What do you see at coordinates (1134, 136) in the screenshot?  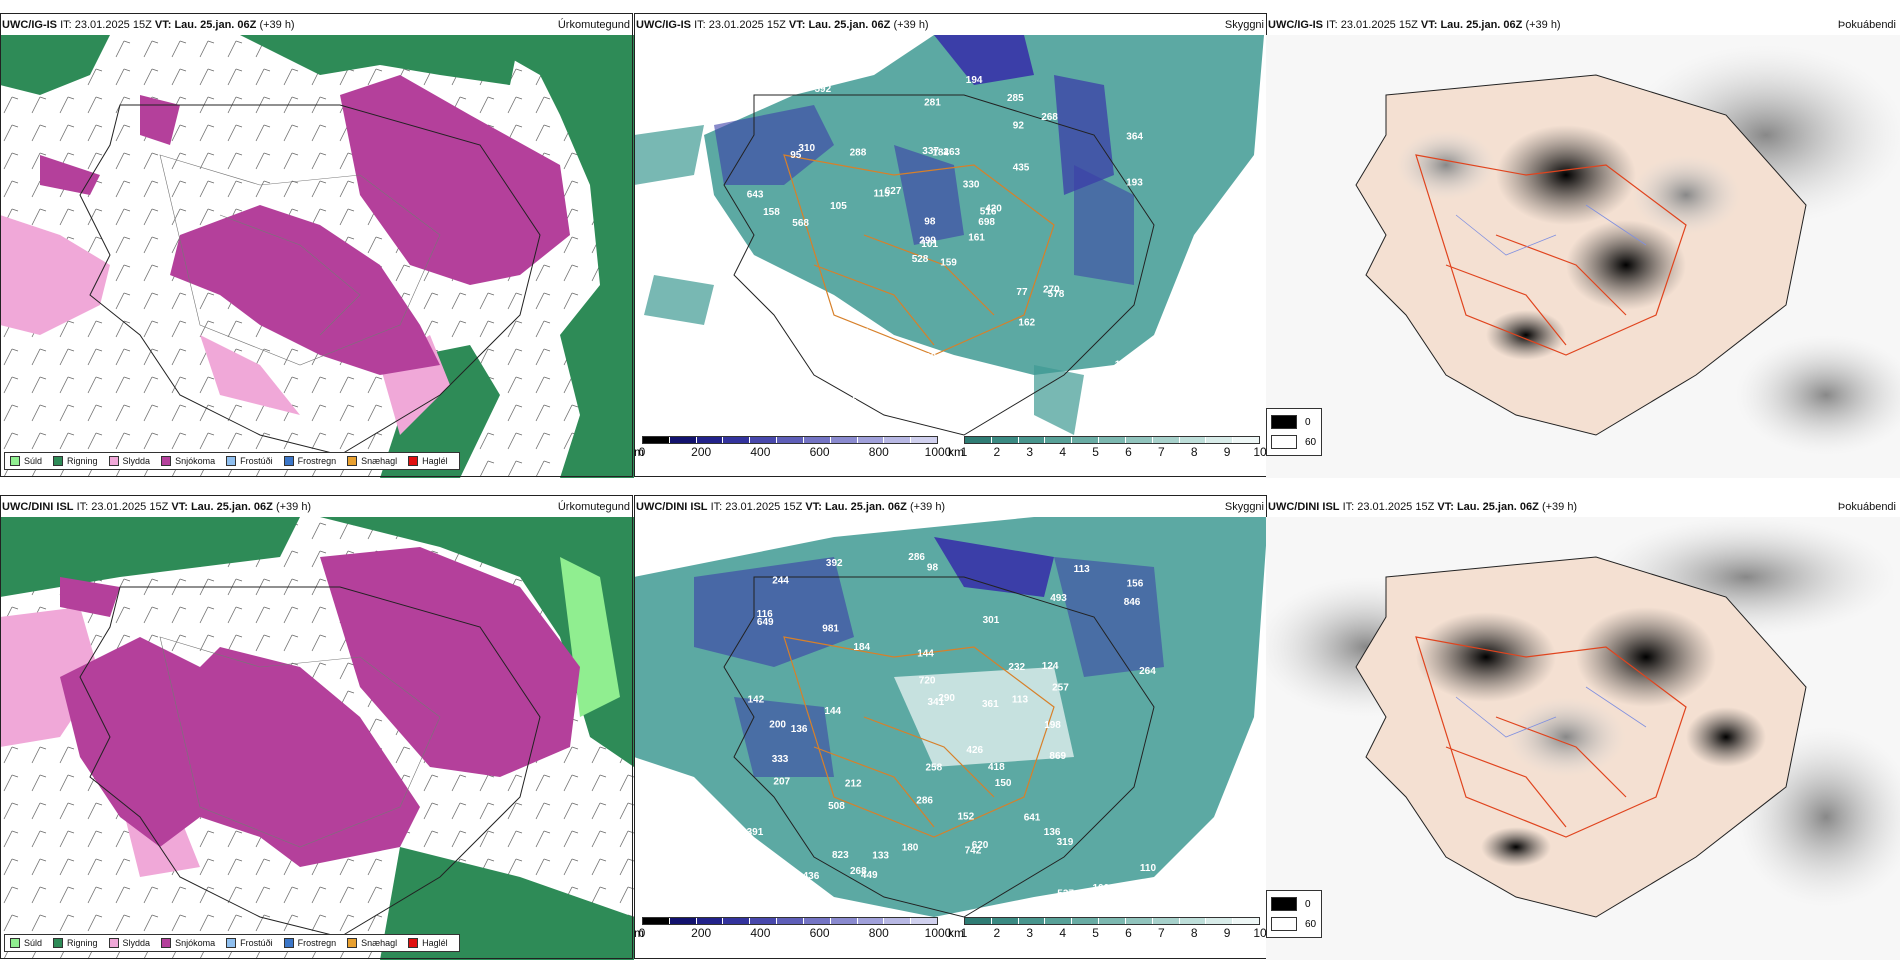 I see `cloud-base-label: 364` at bounding box center [1134, 136].